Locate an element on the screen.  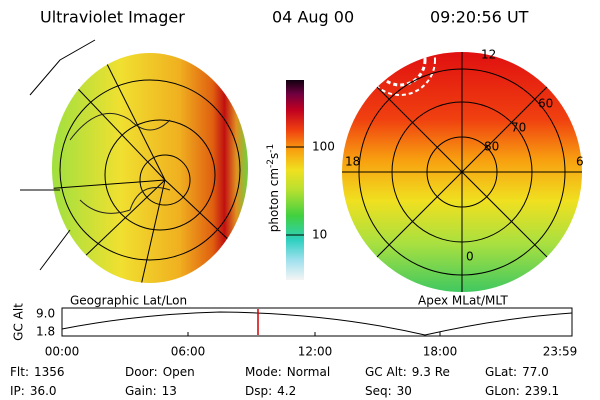
info-field: GC Alt: 9.3 Re is located at coordinates (407, 372).